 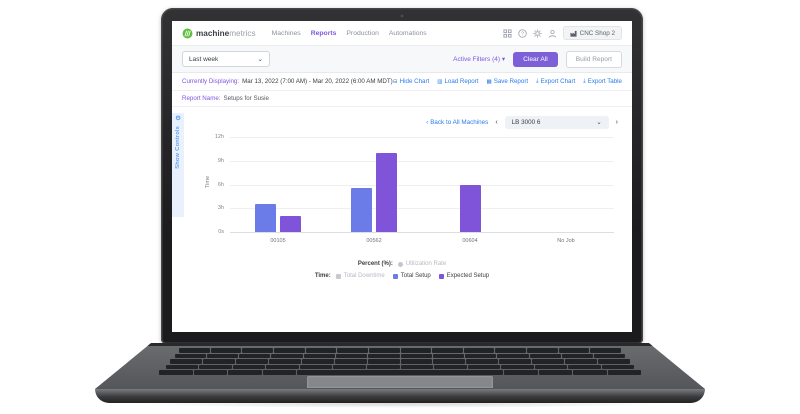 What do you see at coordinates (535, 59) in the screenshot?
I see `clear-all-button: Clear All` at bounding box center [535, 59].